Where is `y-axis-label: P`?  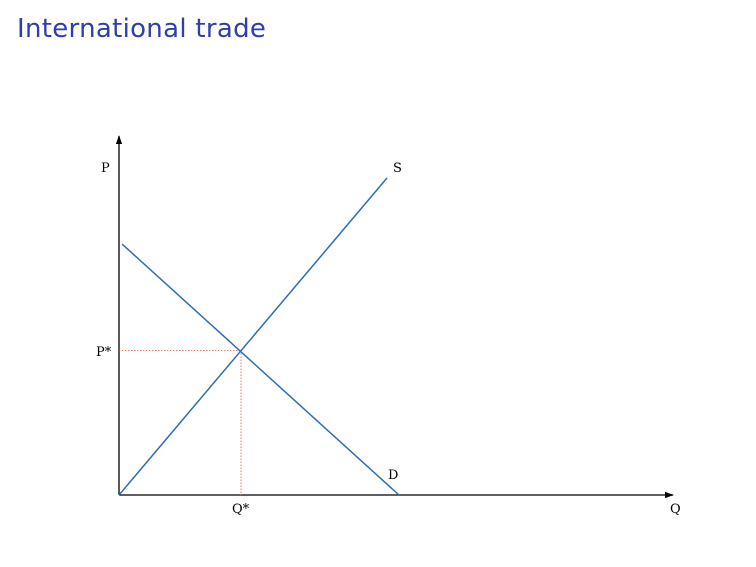 y-axis-label: P is located at coordinates (105, 168).